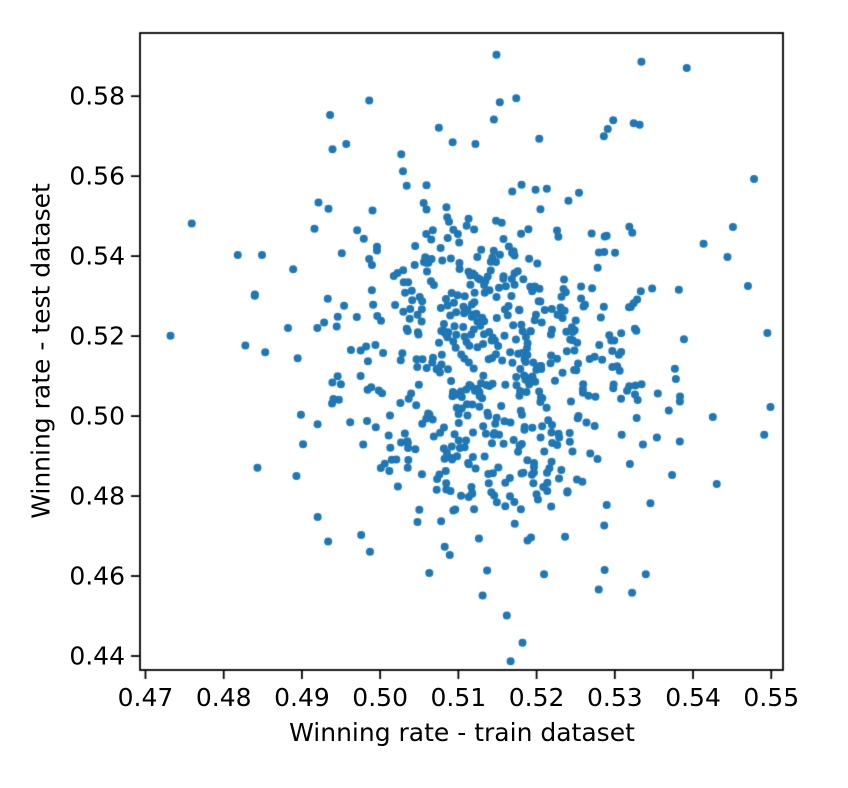 This screenshot has width=848, height=788. Describe the element at coordinates (97, 336) in the screenshot. I see `y-tick-label: 0.52` at that location.